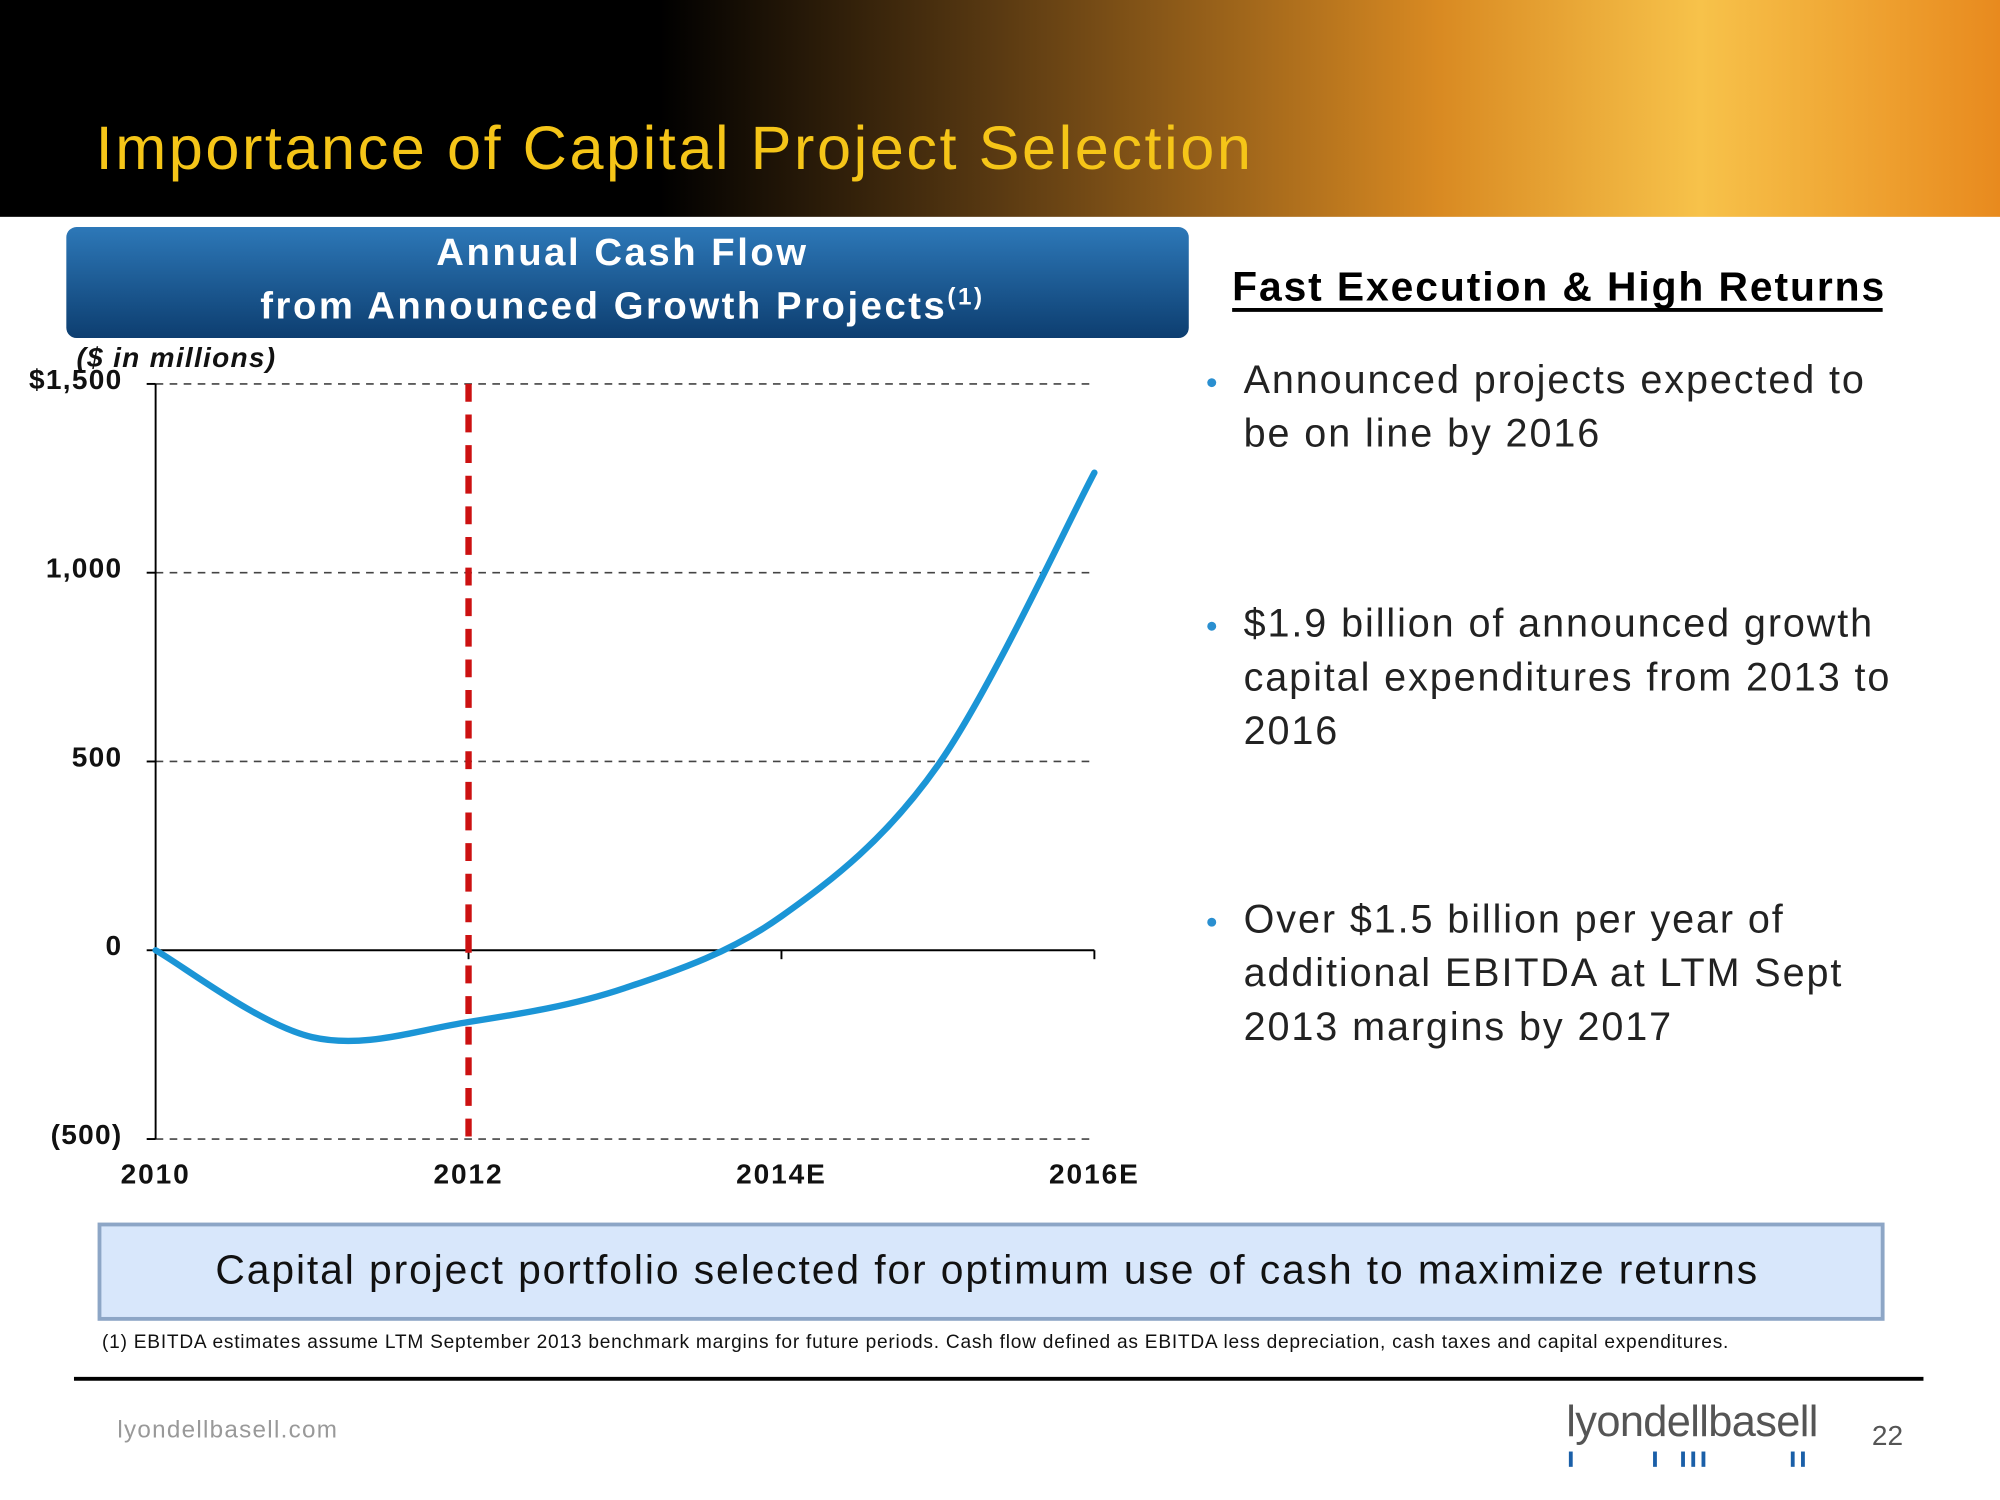 The height and width of the screenshot is (1500, 2000). I want to click on x-tick-label: 2010, so click(156, 1173).